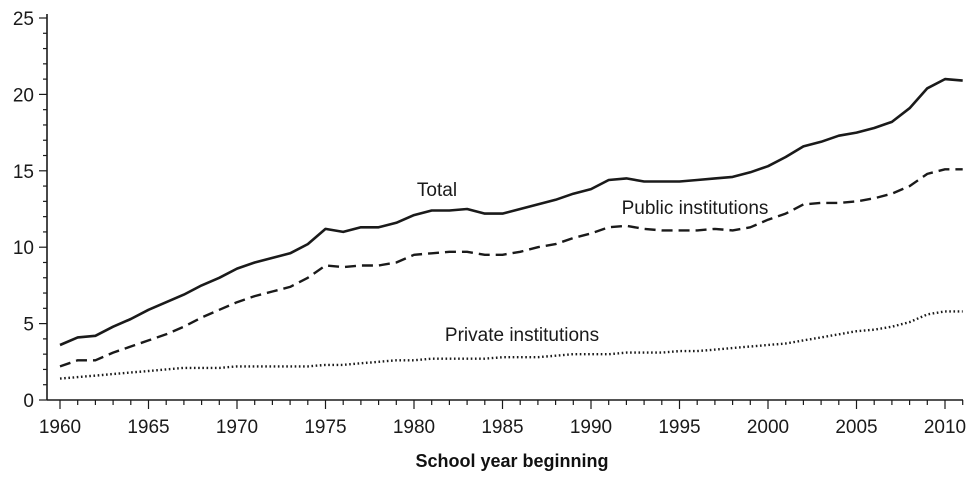 The width and height of the screenshot is (969, 498). What do you see at coordinates (945, 427) in the screenshot?
I see `x-tick-label: 2010` at bounding box center [945, 427].